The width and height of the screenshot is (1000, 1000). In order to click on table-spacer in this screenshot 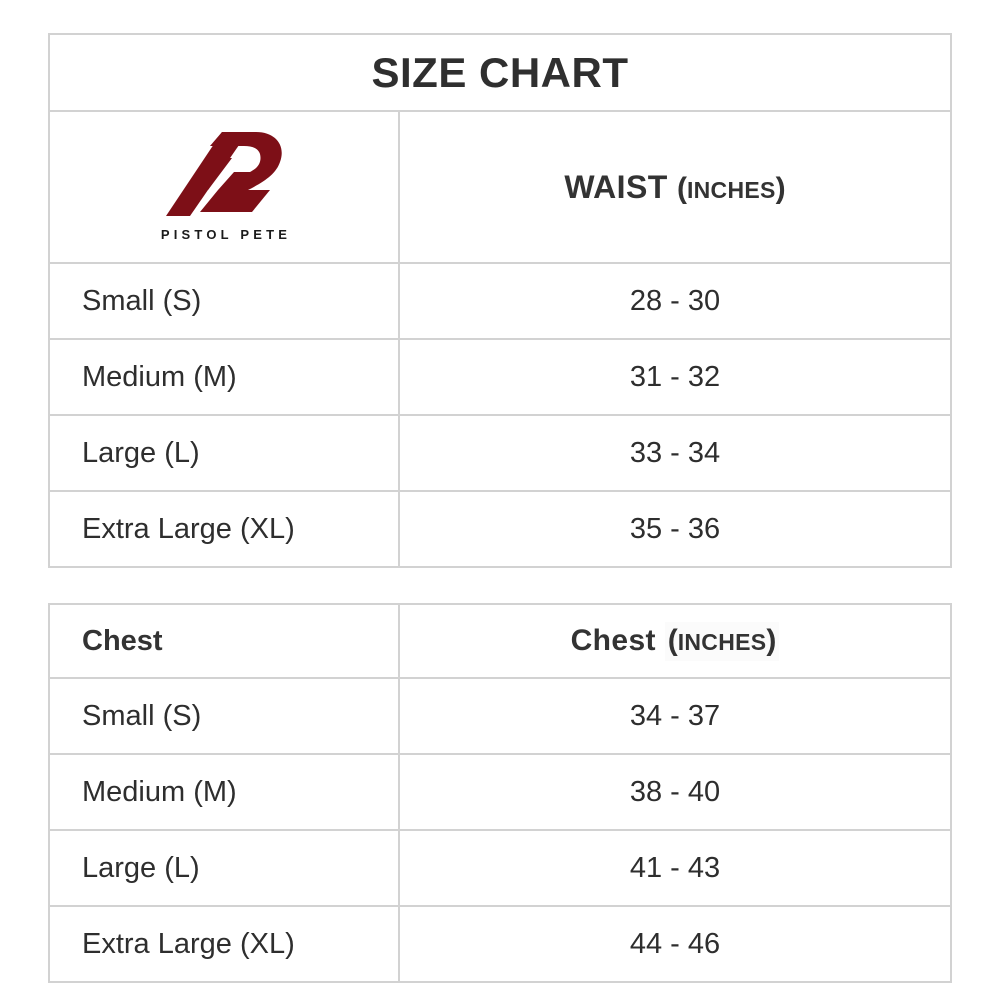, I will do `click(499, 585)`.